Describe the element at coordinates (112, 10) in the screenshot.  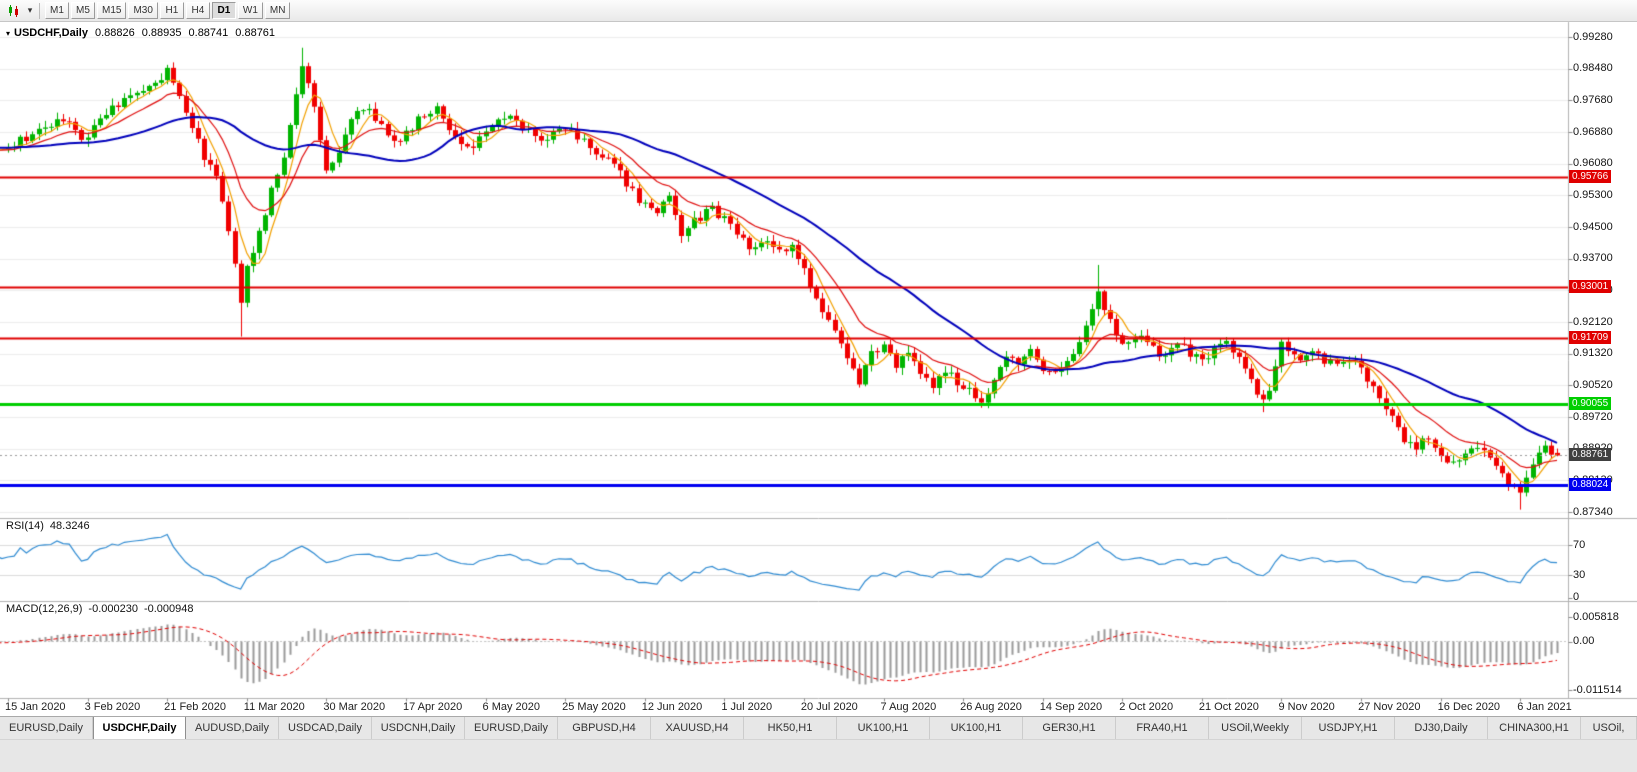
I see `timeframe-button-m15: M15` at that location.